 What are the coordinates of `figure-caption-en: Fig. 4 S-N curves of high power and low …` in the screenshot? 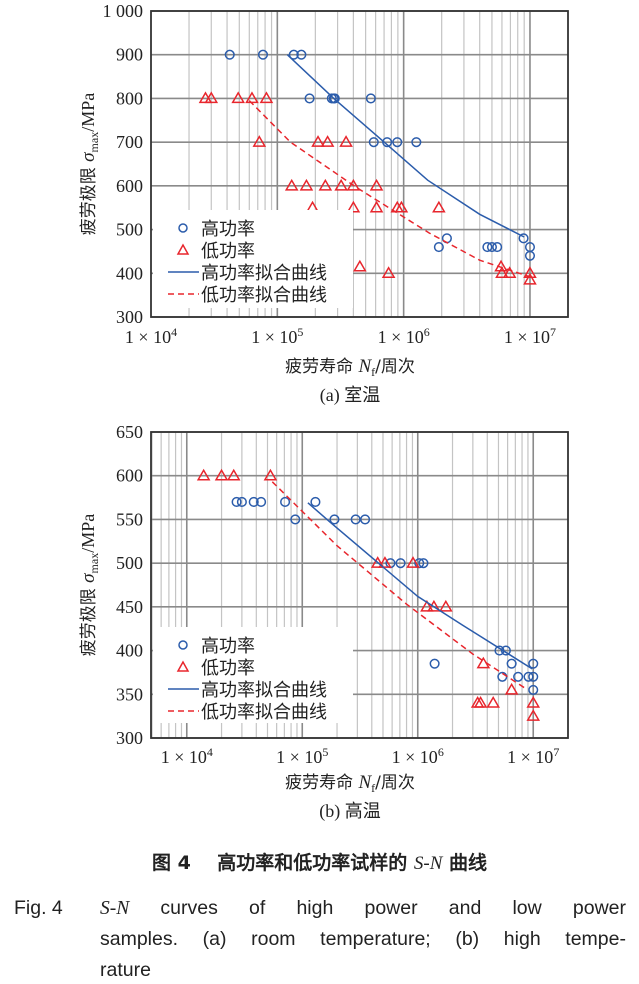 It's located at (320, 938).